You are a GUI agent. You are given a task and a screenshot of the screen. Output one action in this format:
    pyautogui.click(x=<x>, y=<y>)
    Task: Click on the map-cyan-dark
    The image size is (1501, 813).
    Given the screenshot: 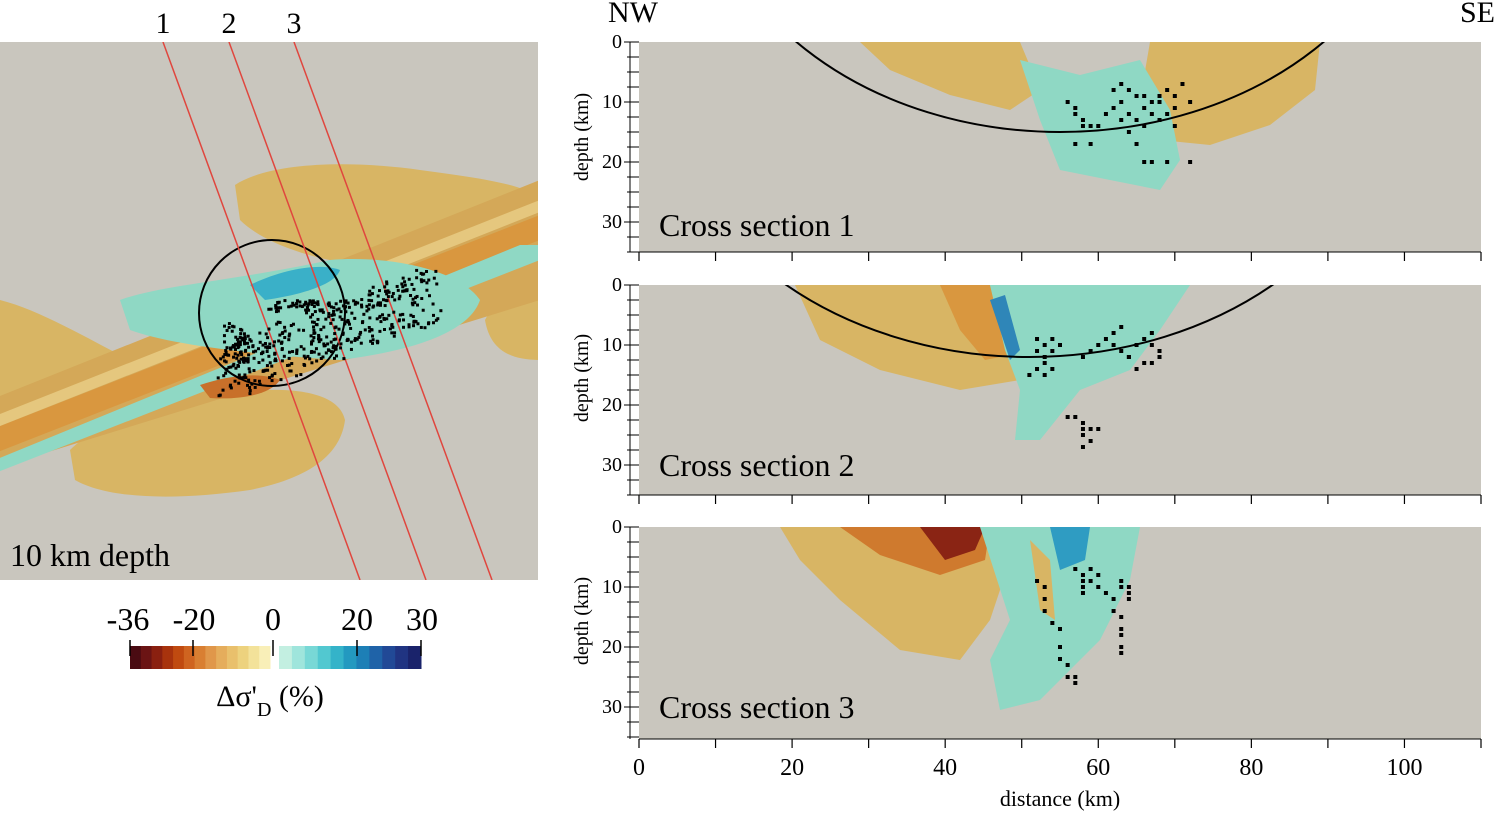 What is the action you would take?
    pyautogui.click(x=295, y=283)
    